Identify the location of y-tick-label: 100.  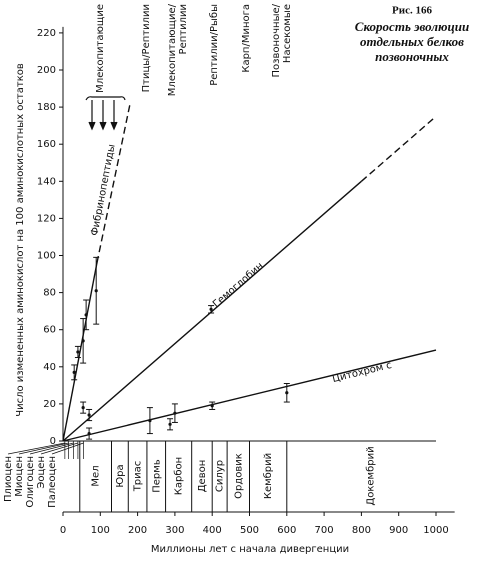
(46, 256).